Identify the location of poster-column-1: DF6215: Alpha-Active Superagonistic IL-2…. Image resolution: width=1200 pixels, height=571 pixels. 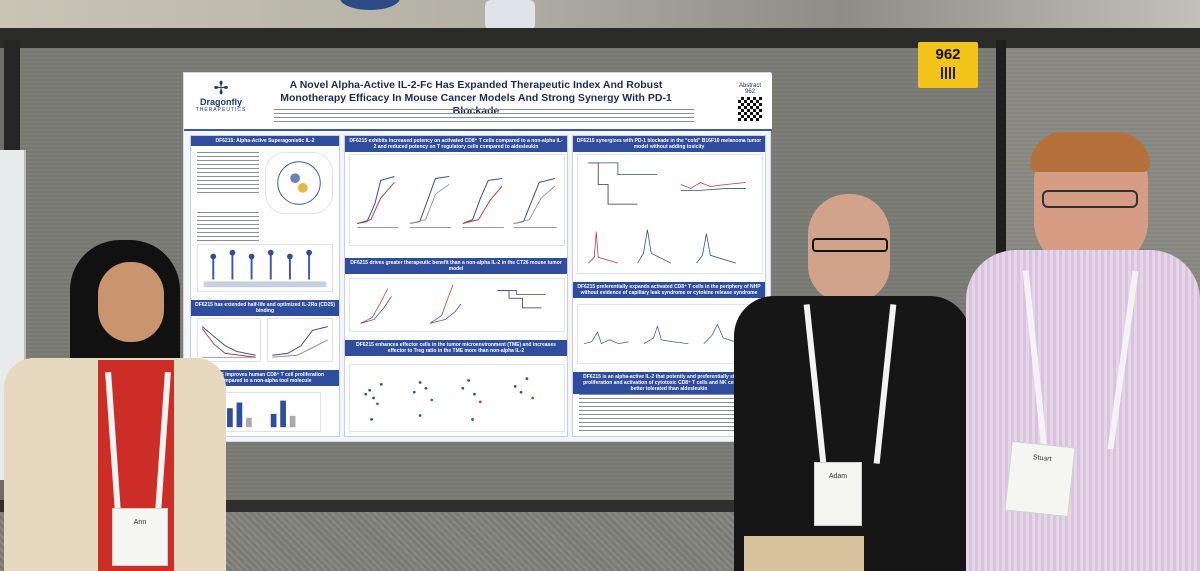
(265, 286).